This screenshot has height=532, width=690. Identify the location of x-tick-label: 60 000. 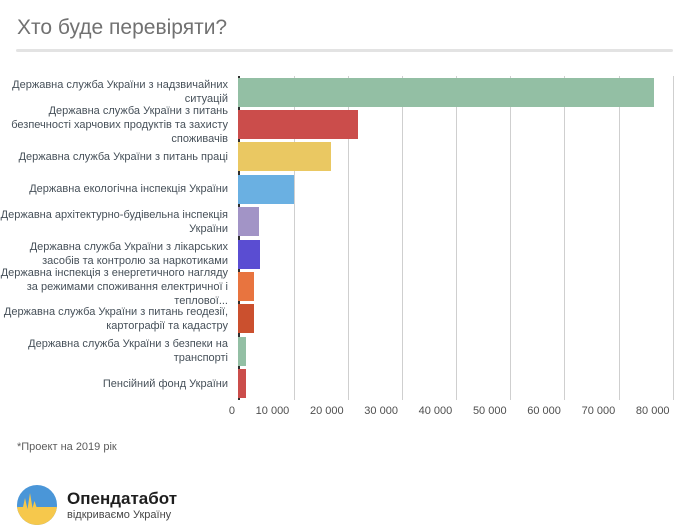
(544, 411).